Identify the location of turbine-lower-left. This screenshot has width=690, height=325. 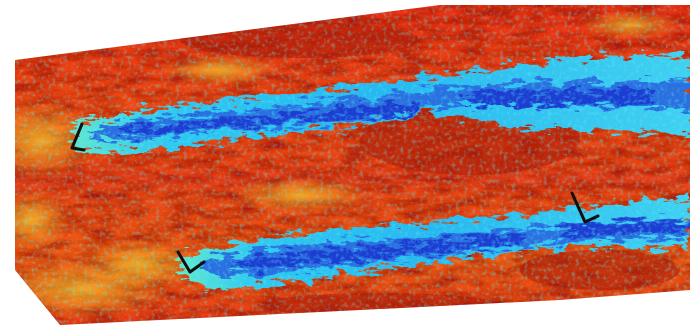
(191, 262).